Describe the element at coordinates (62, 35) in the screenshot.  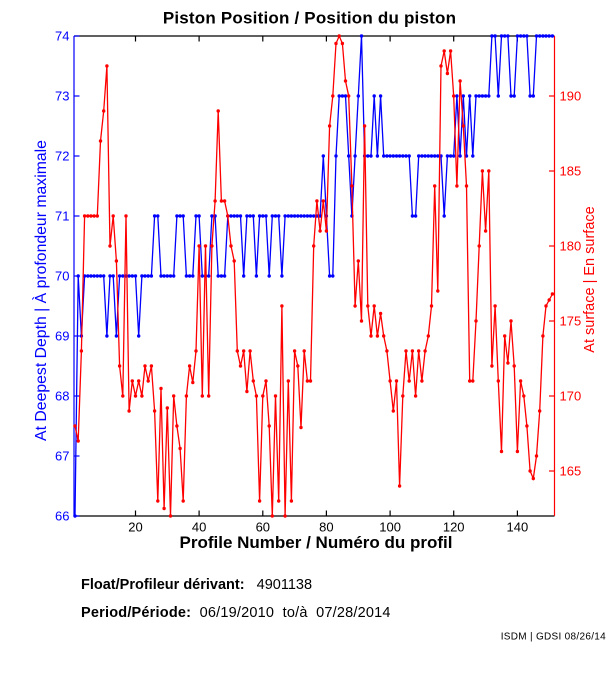
I see `svg-text: 74` at that location.